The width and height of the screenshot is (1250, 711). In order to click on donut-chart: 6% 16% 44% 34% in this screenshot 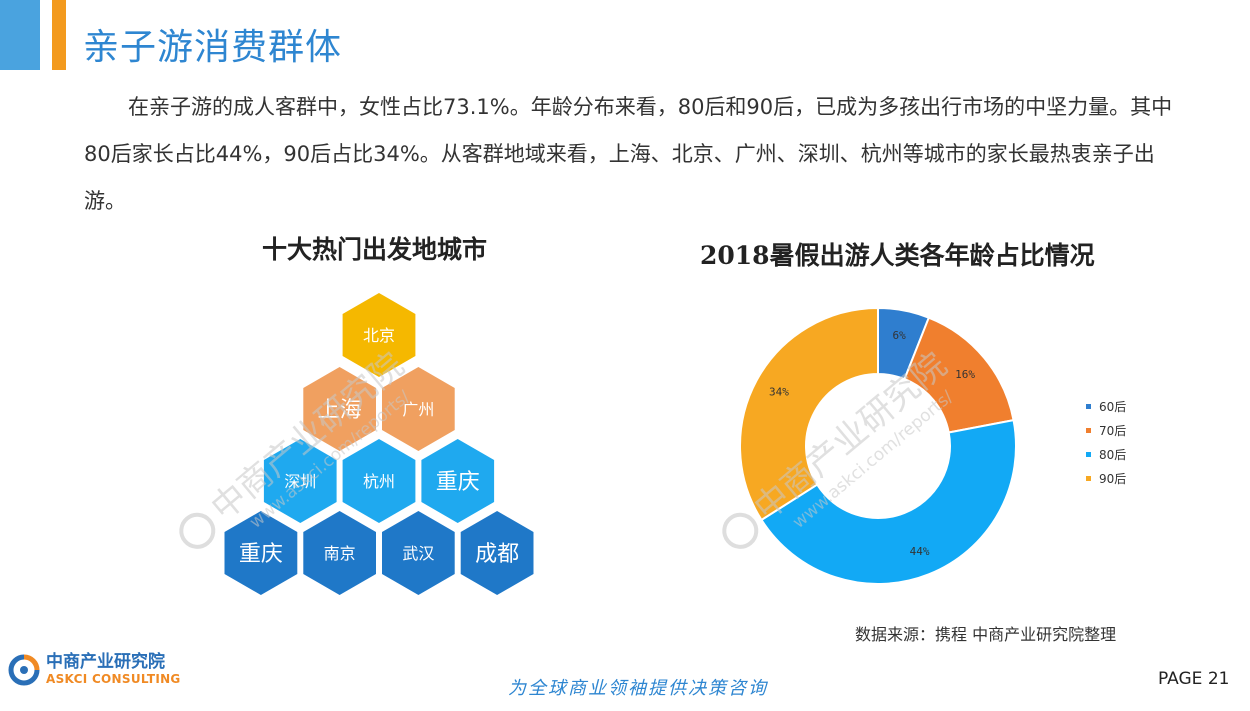, I will do `click(878, 445)`.